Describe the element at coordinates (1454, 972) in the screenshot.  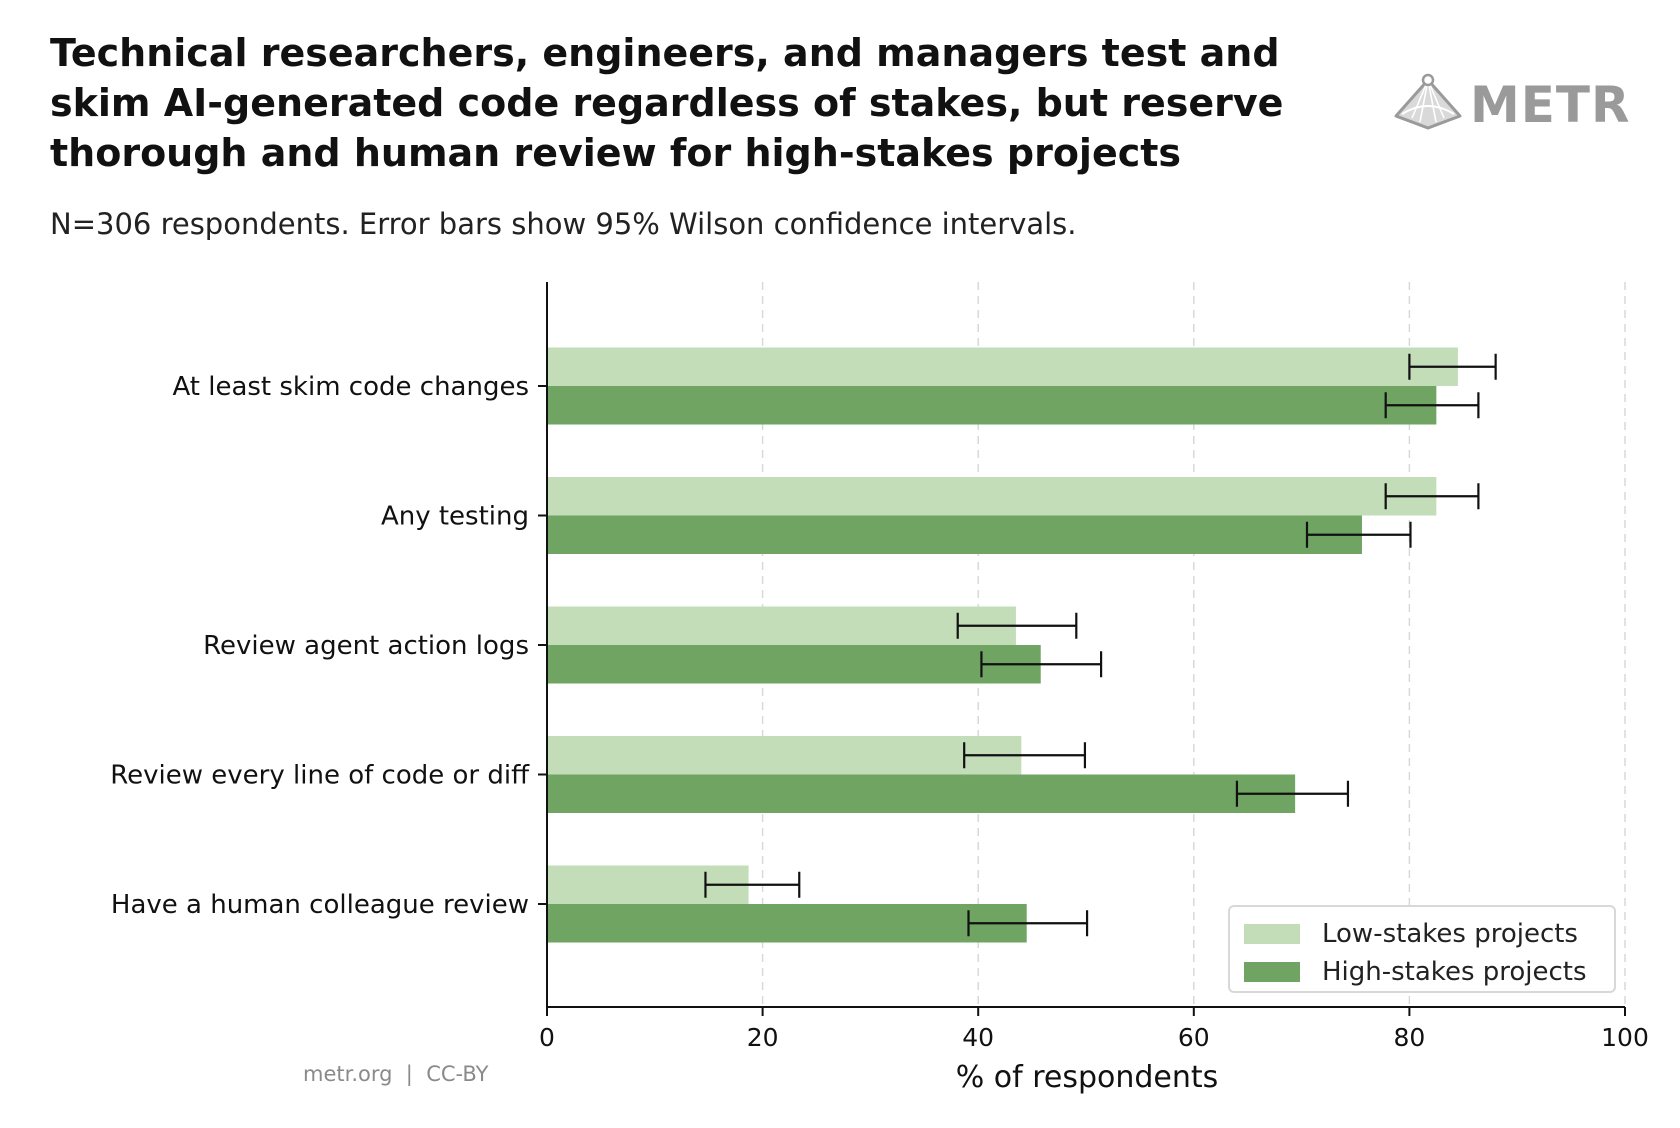
I see `legend-label-high: High-stakes projects` at that location.